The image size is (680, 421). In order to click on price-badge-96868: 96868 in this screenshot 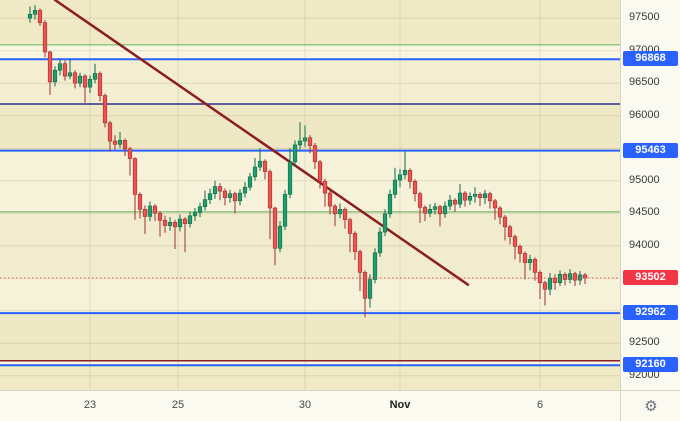, I will do `click(650, 59)`.